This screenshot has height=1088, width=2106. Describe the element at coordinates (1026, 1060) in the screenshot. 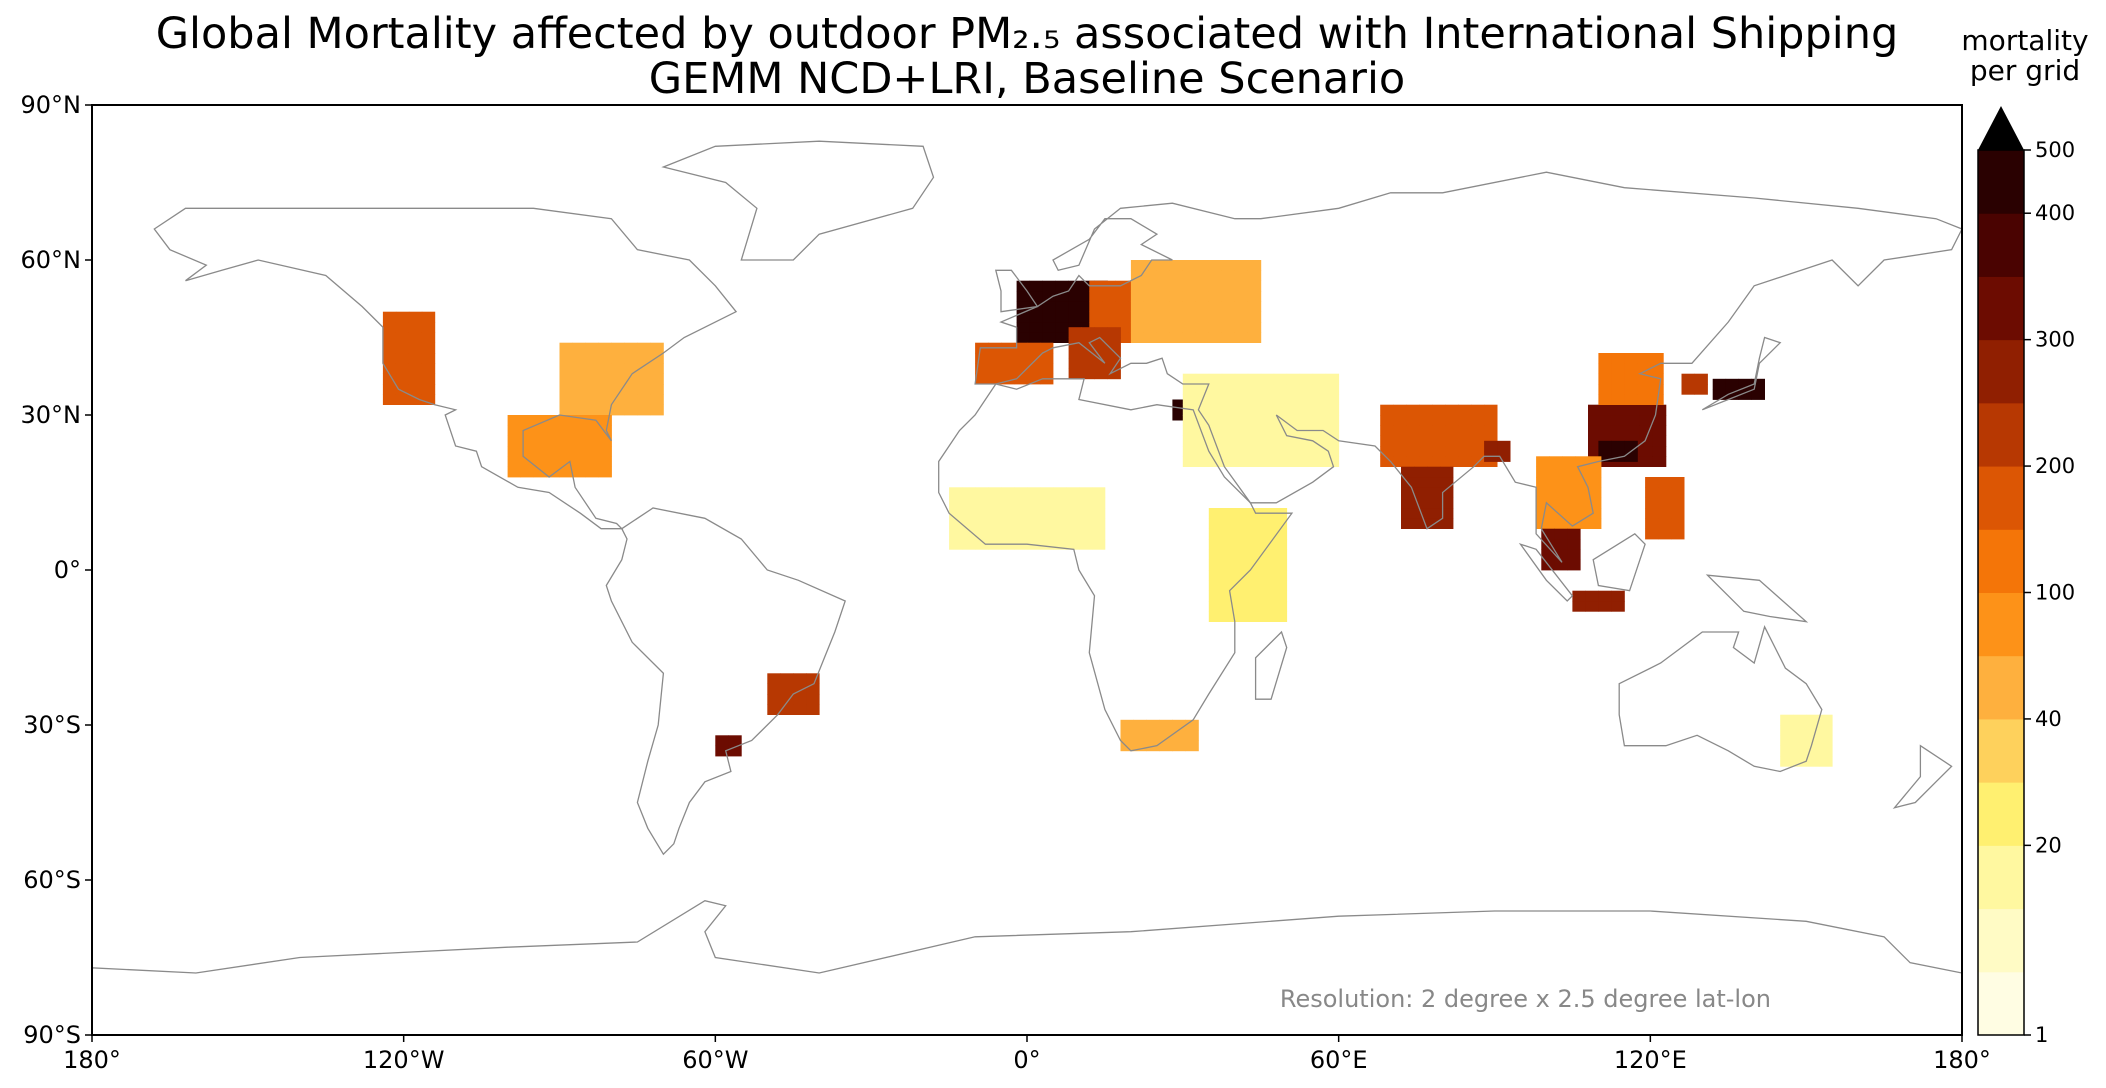

I see `x-tick-label: 0°` at that location.